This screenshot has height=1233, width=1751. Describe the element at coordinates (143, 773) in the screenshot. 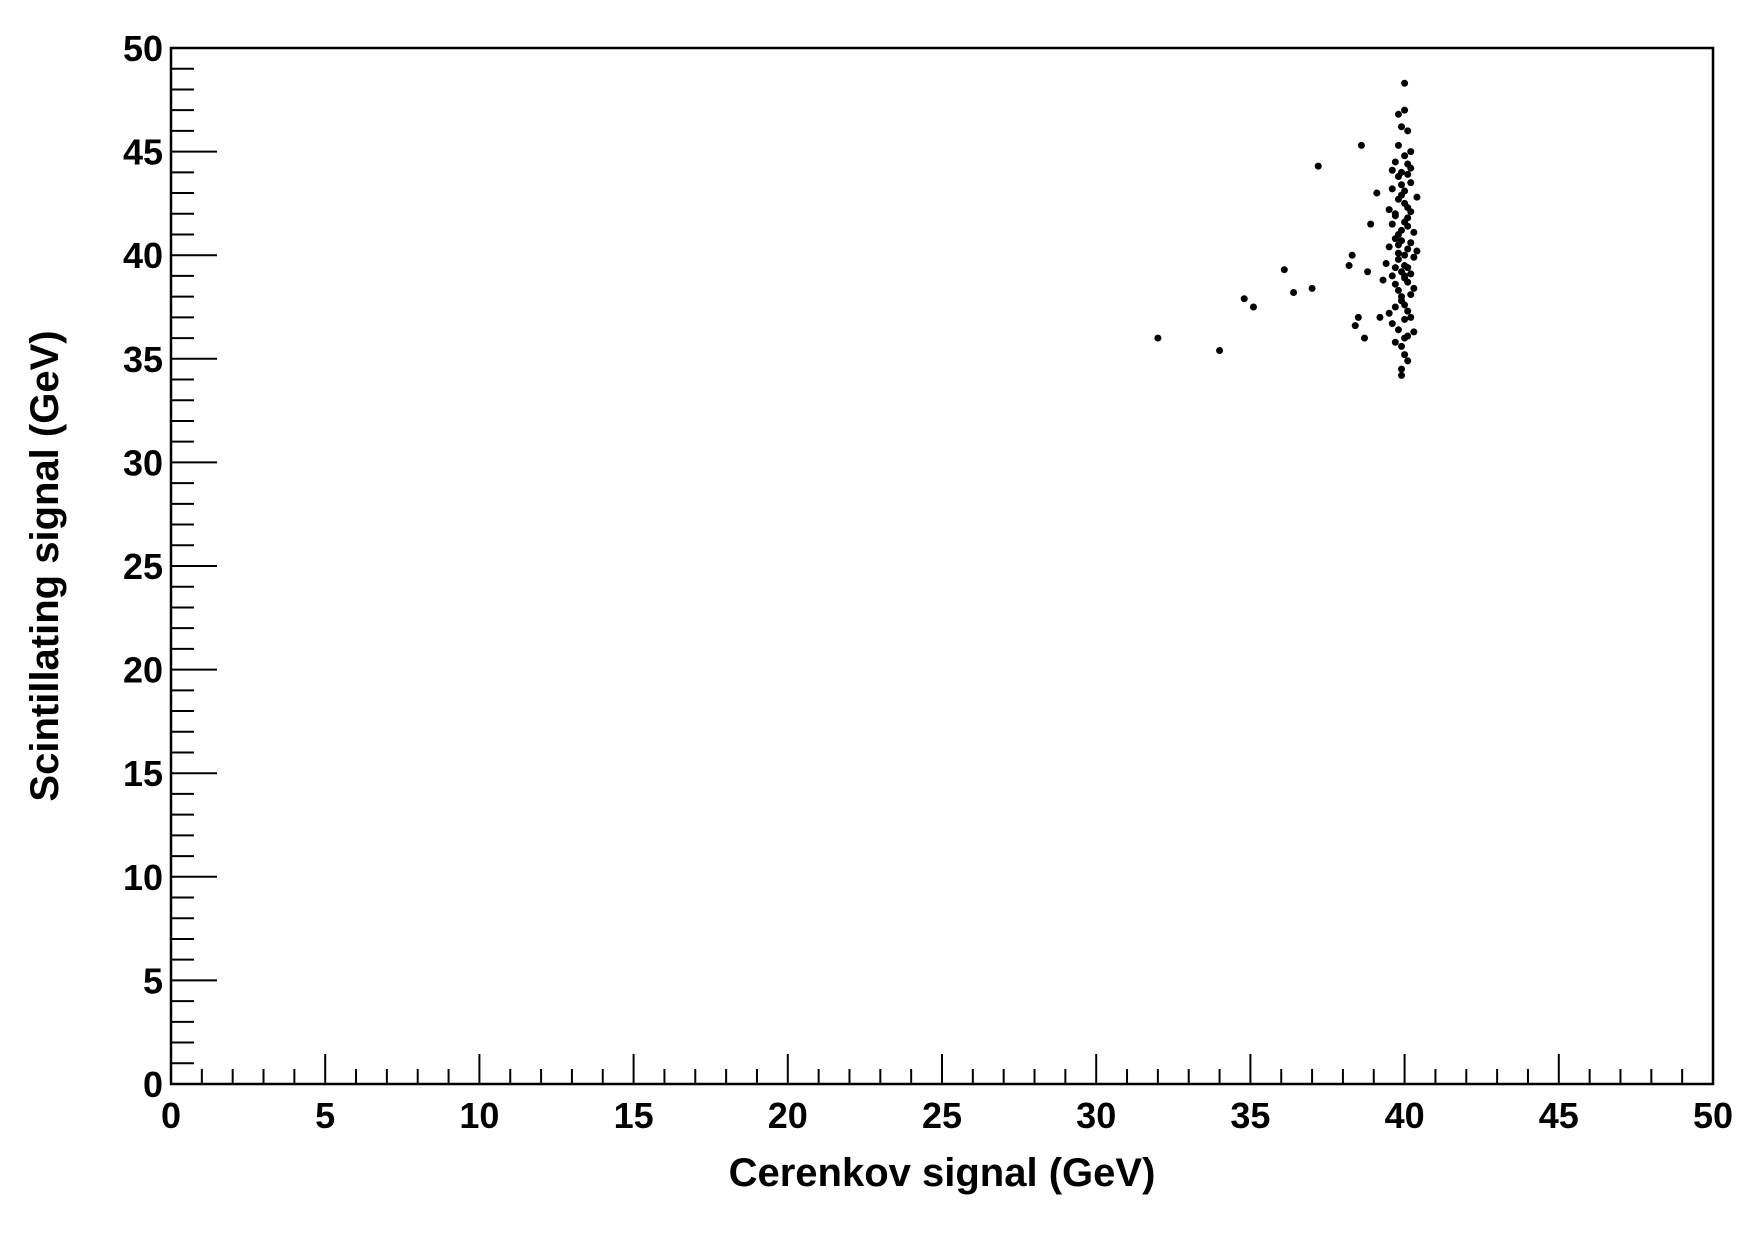

I see `y-tick-label: 15` at that location.